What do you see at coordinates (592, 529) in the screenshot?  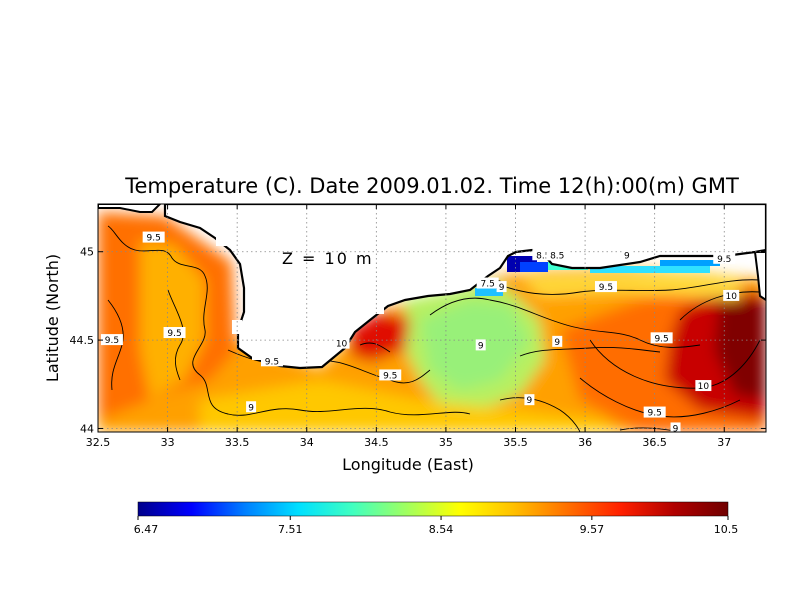 I see `colorbar-tick-label: 9.57` at bounding box center [592, 529].